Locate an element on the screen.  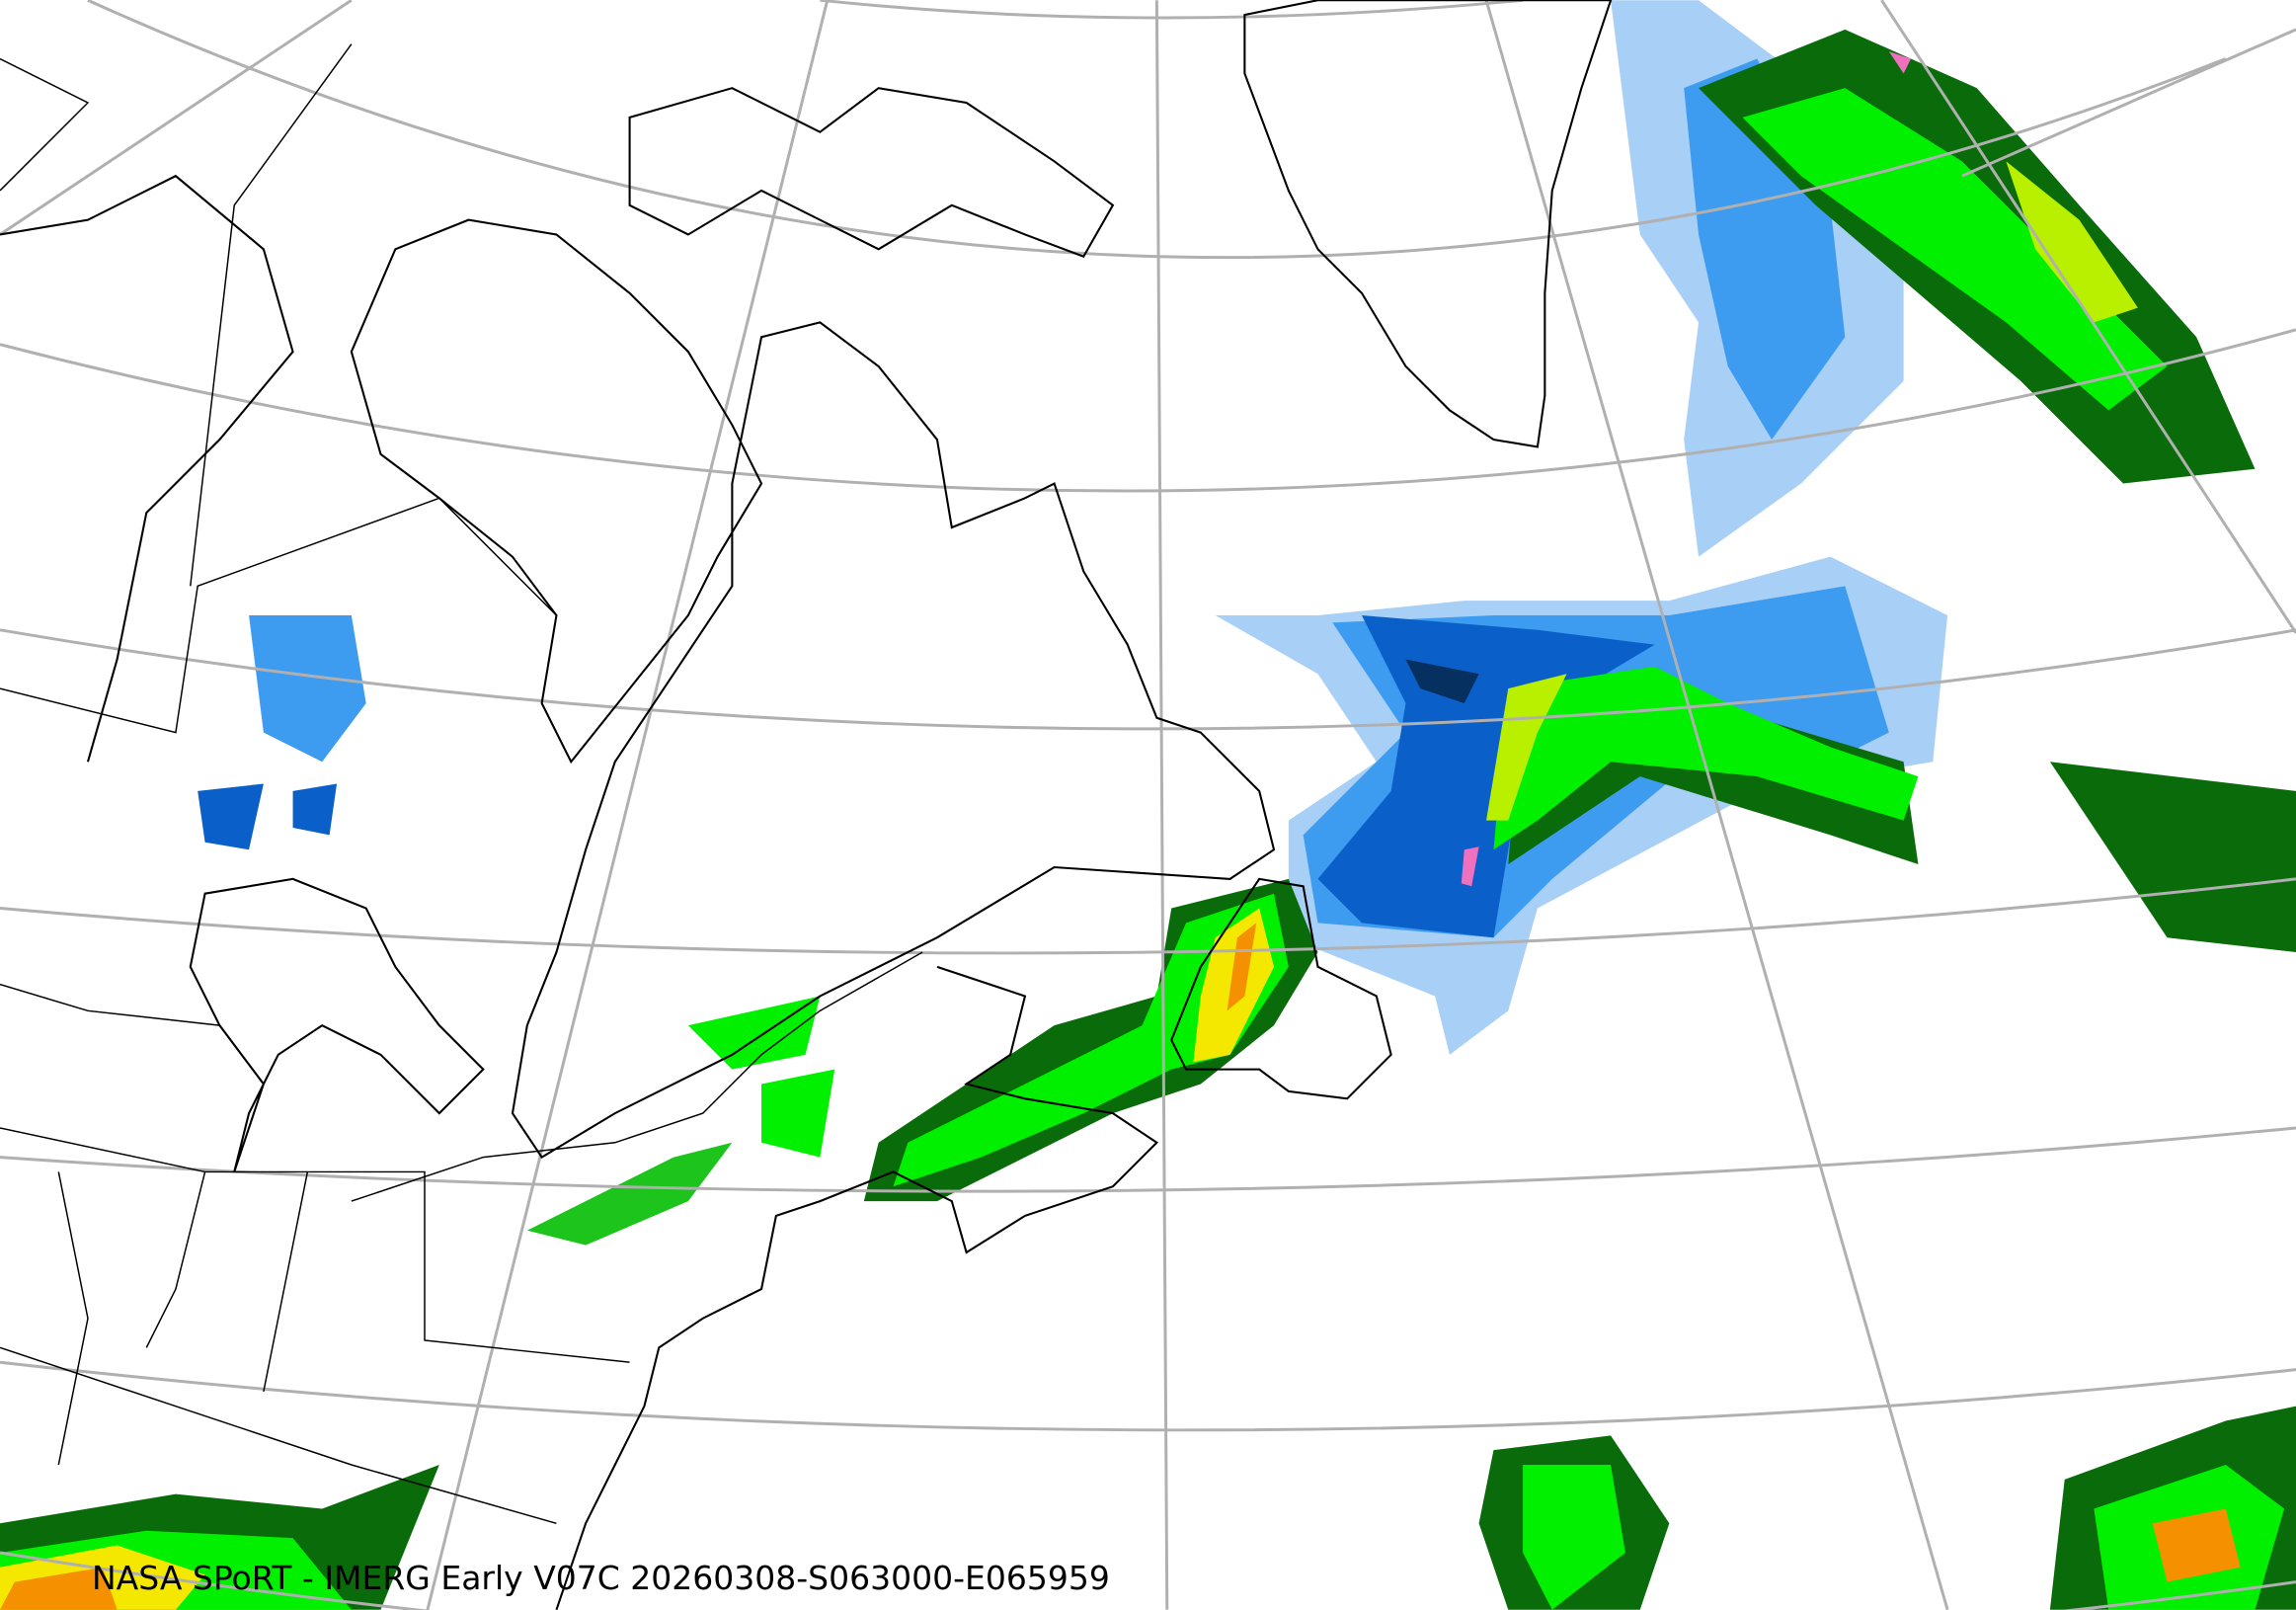
coastline-west is located at coordinates (147, 468).